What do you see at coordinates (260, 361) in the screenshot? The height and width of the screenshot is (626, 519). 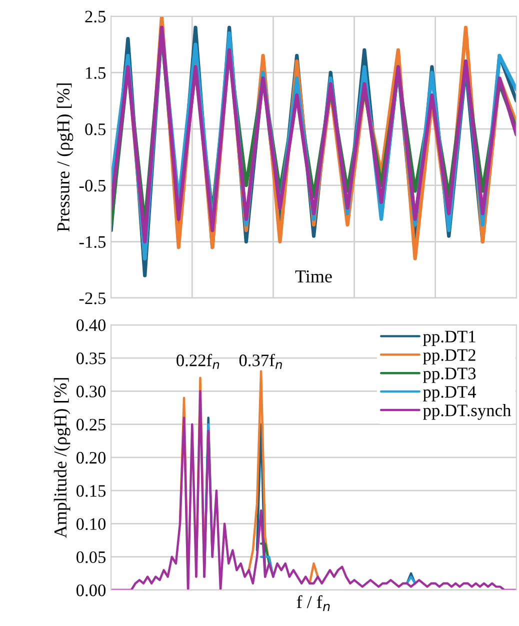 I see `annotation: 0.37f$_{n}$` at bounding box center [260, 361].